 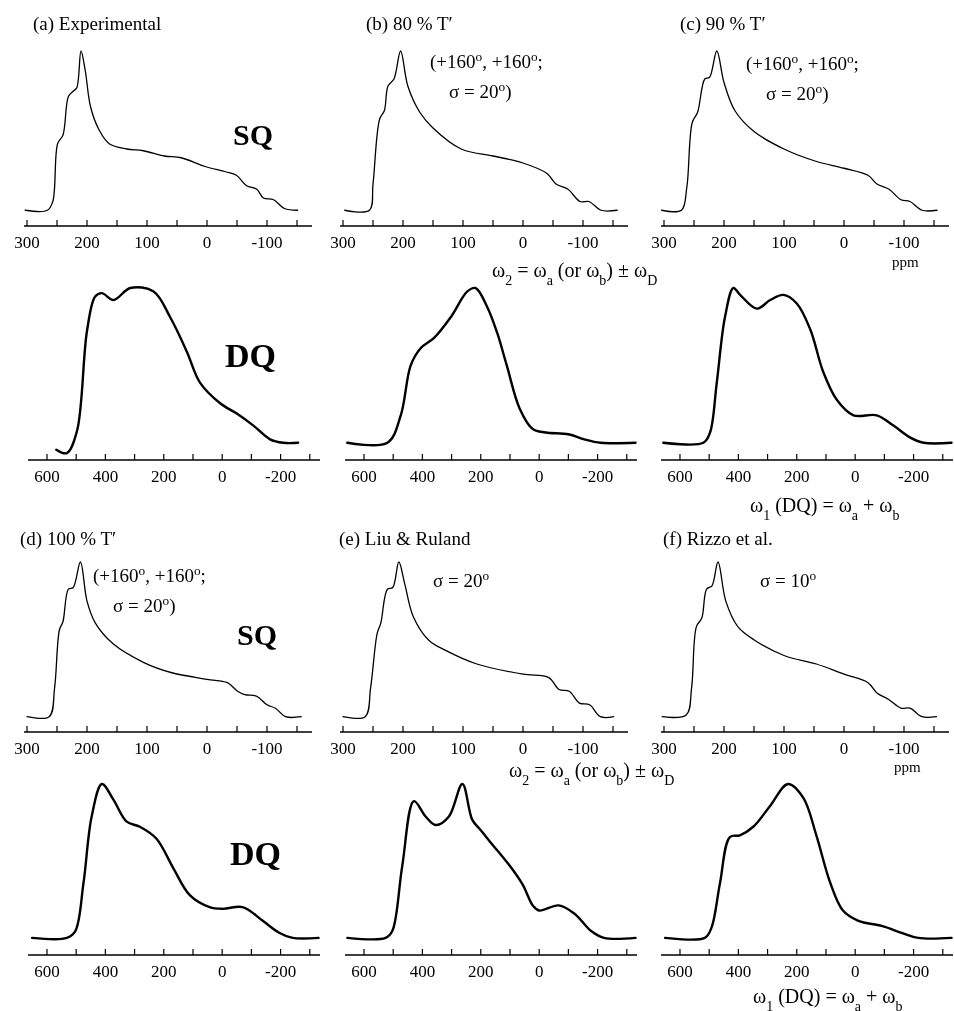 I want to click on chart-title: (d) 100 % T′, so click(x=68, y=539).